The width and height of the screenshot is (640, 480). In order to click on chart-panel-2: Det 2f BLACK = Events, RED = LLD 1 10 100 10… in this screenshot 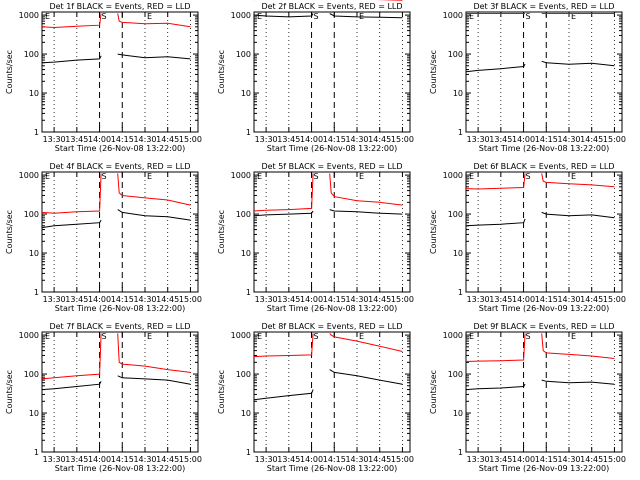, I will do `click(315, 76)`.